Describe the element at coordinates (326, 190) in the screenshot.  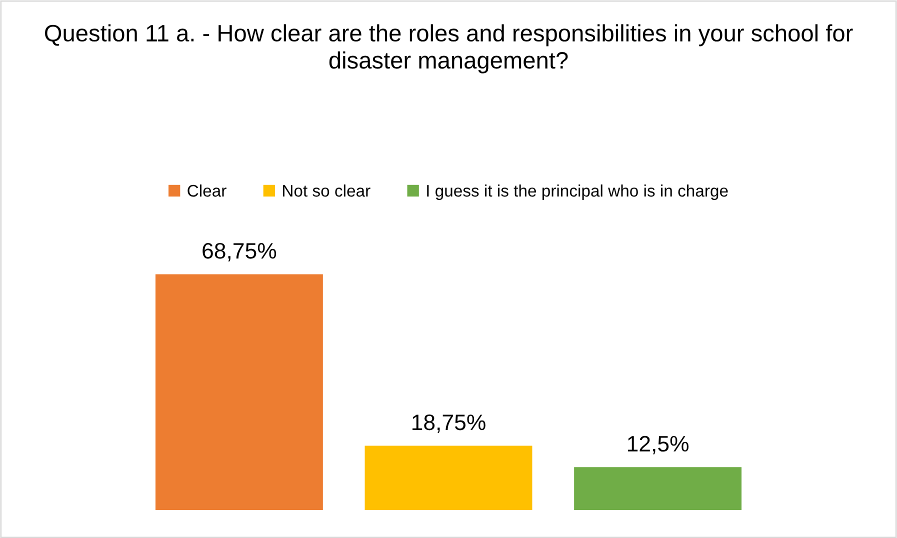
I see `legend-label: Not so clear` at that location.